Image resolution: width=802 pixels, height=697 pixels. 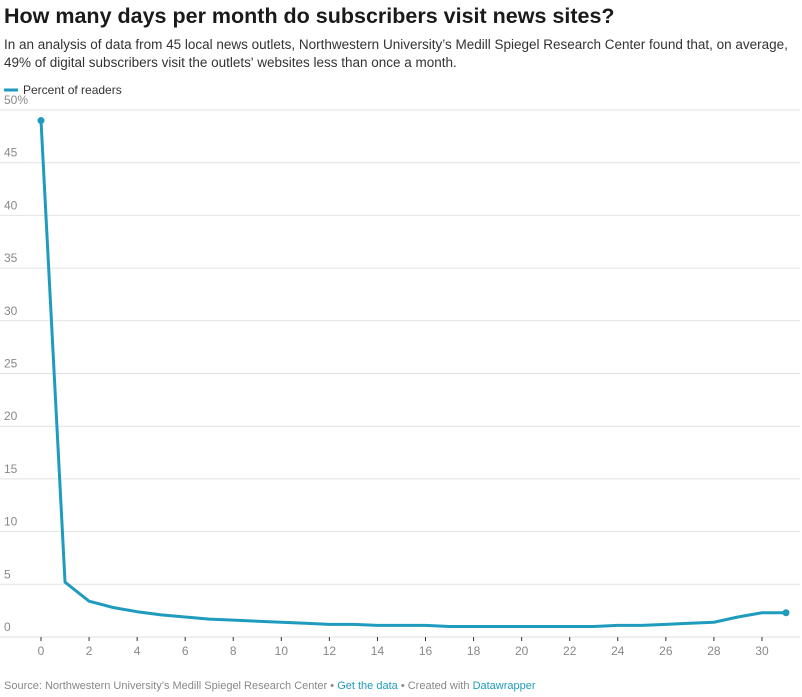 What do you see at coordinates (7, 574) in the screenshot?
I see `y-tick-label: 5` at bounding box center [7, 574].